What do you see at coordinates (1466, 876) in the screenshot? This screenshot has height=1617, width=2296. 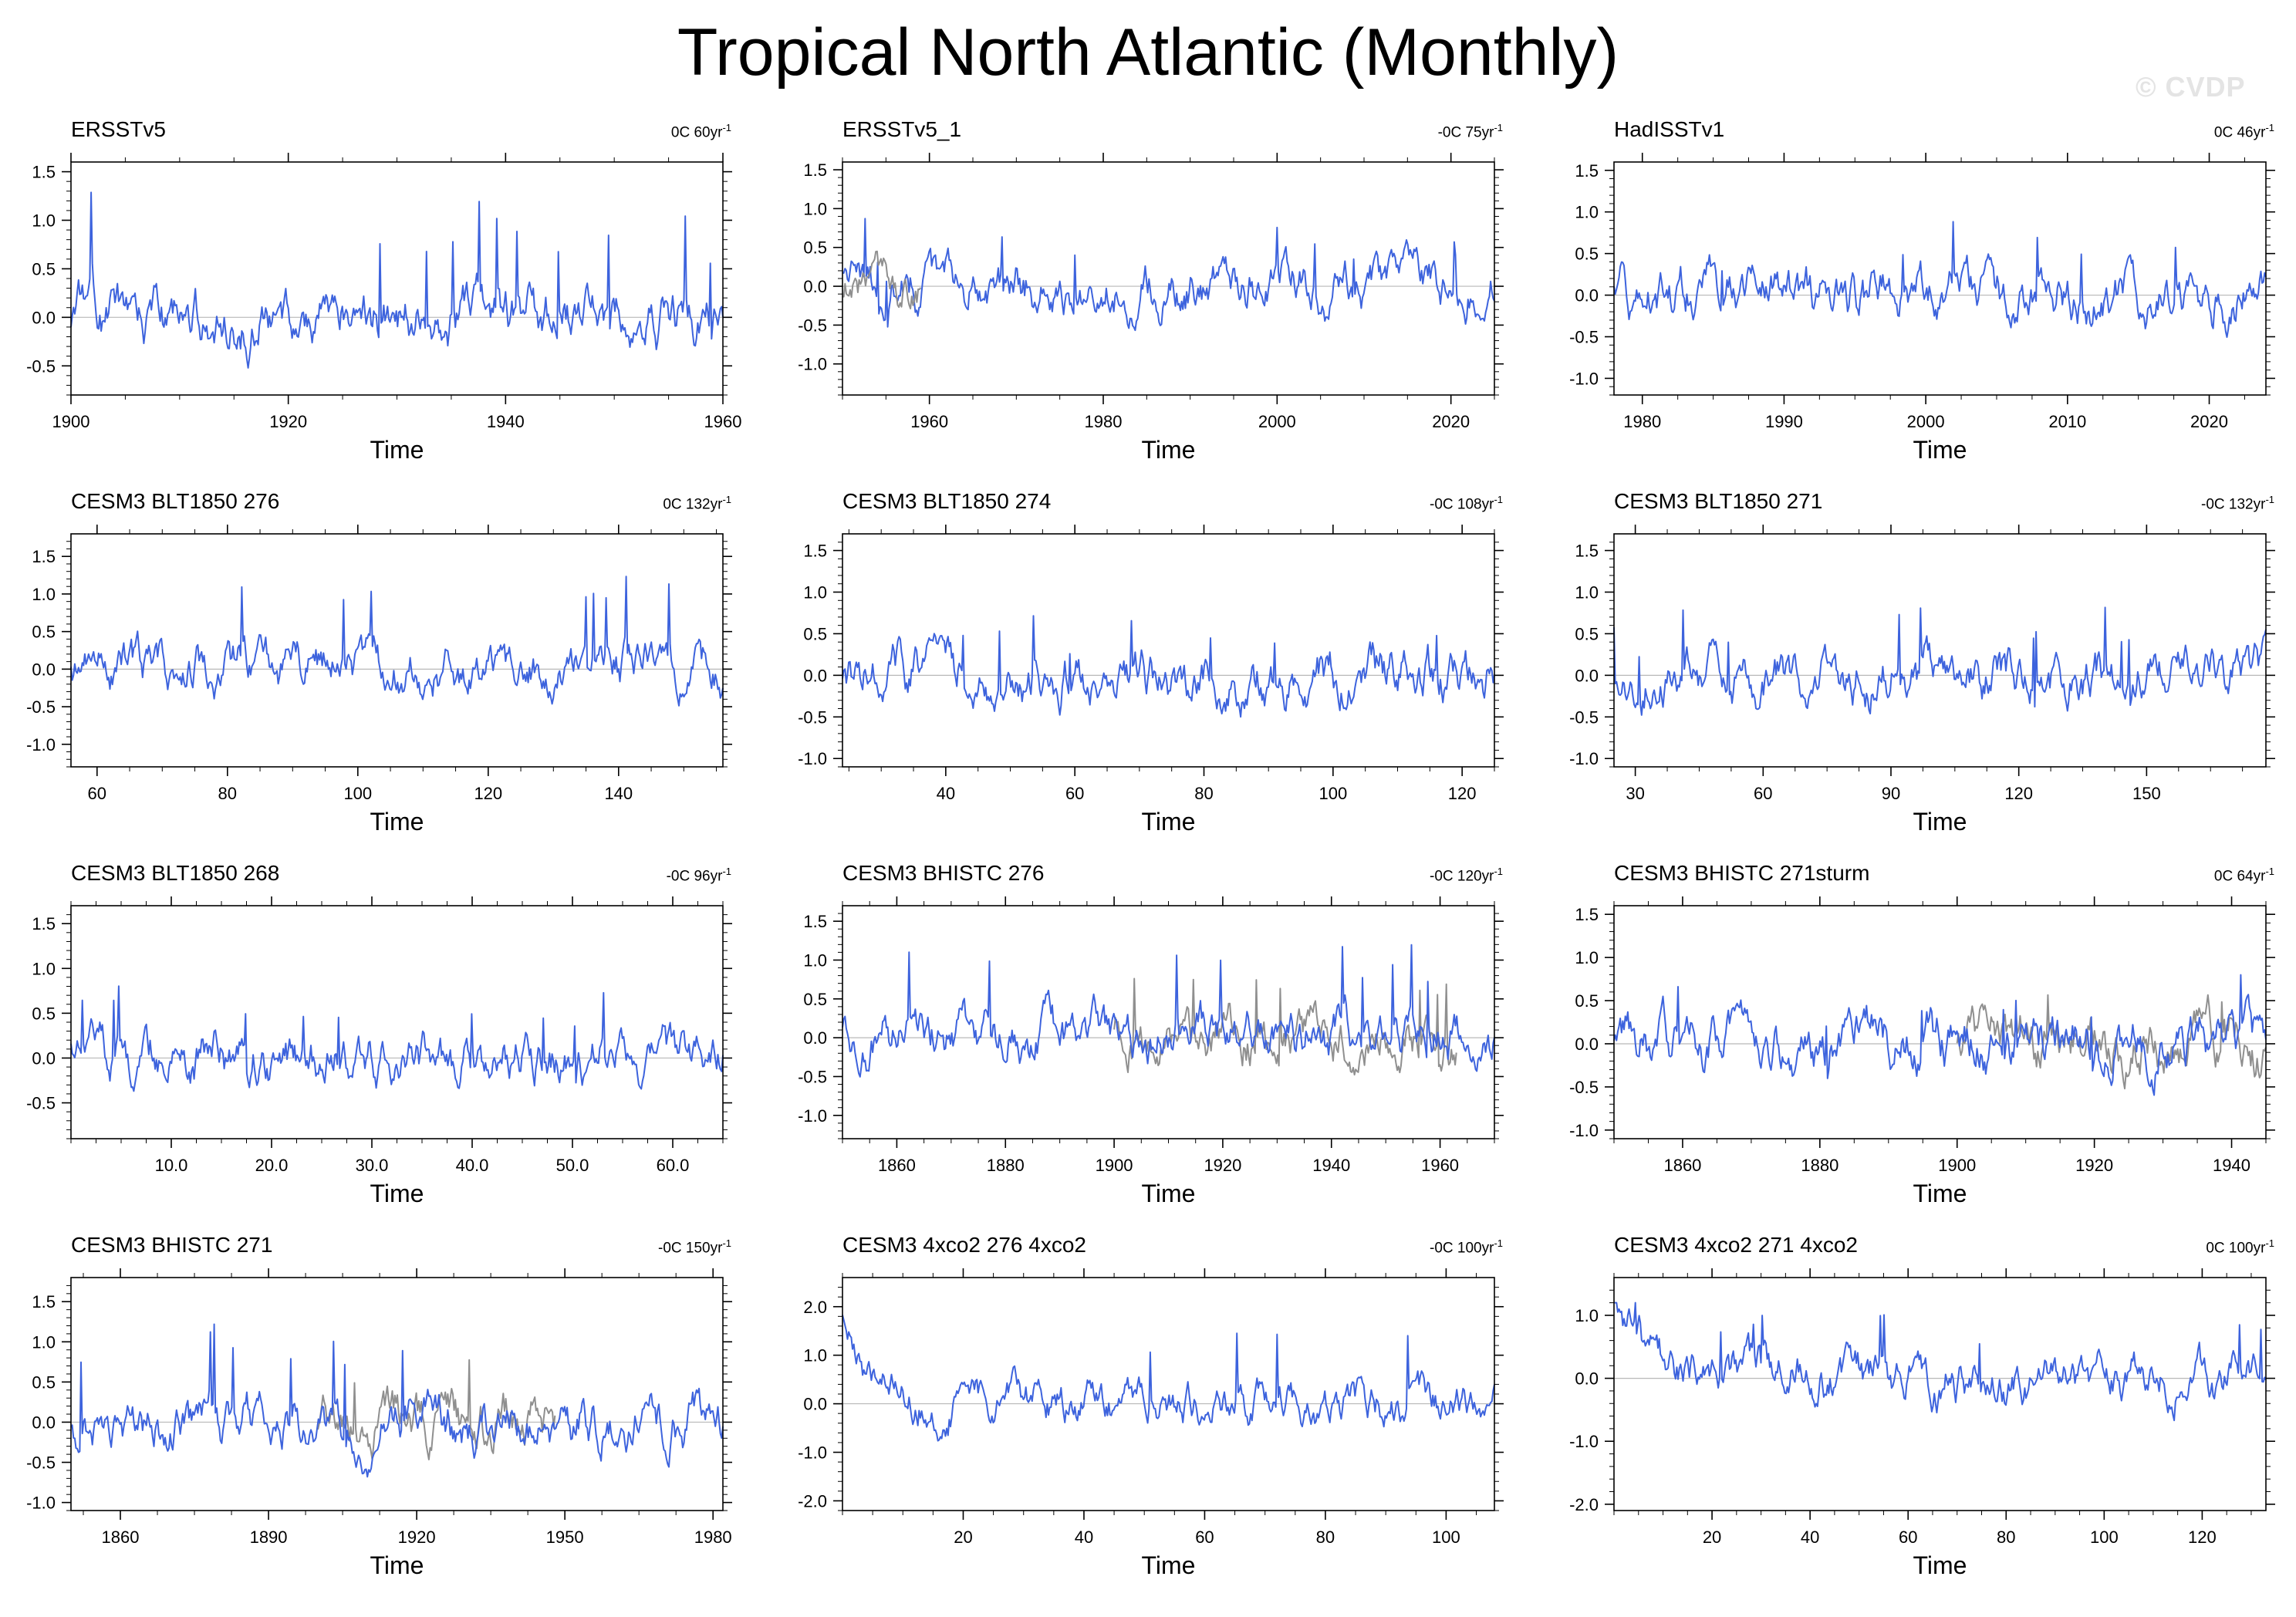 I see `trend-label: -0C 120yr-1` at bounding box center [1466, 876].